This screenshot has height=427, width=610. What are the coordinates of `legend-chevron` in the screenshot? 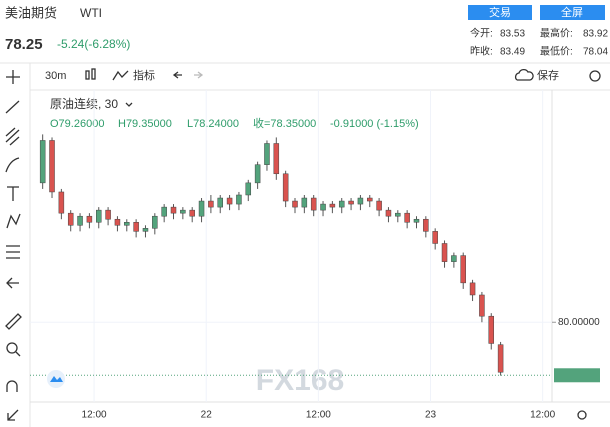 It's located at (129, 104).